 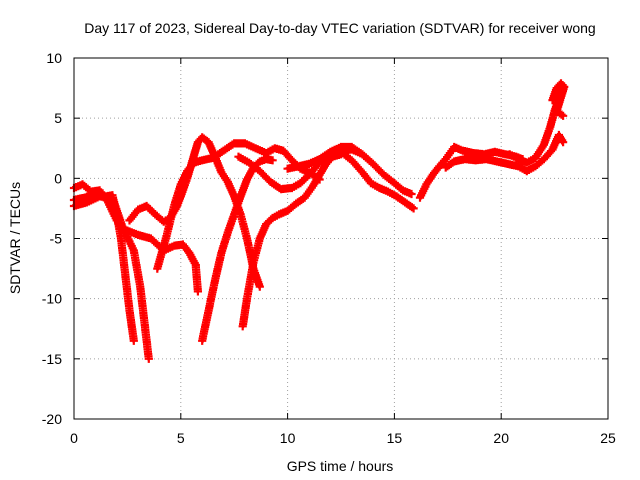 I want to click on x-tick-label: 20, so click(x=501, y=438).